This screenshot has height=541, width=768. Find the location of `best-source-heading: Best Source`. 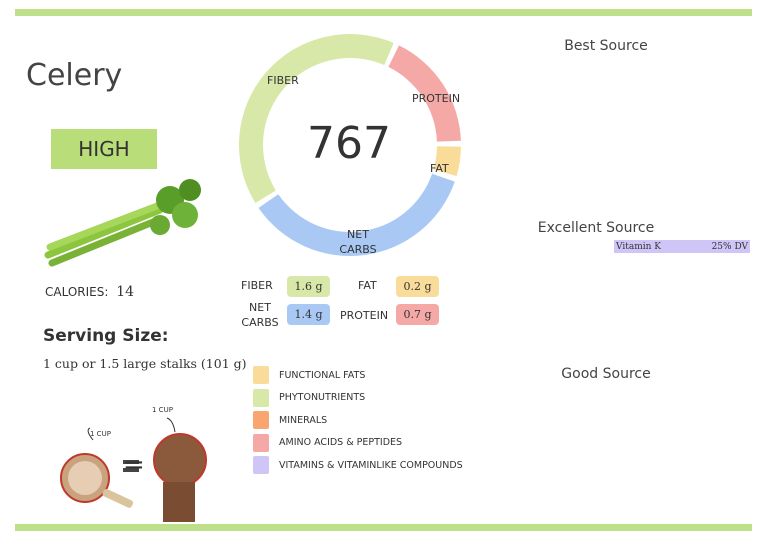

best-source-heading: Best Source is located at coordinates (606, 46).